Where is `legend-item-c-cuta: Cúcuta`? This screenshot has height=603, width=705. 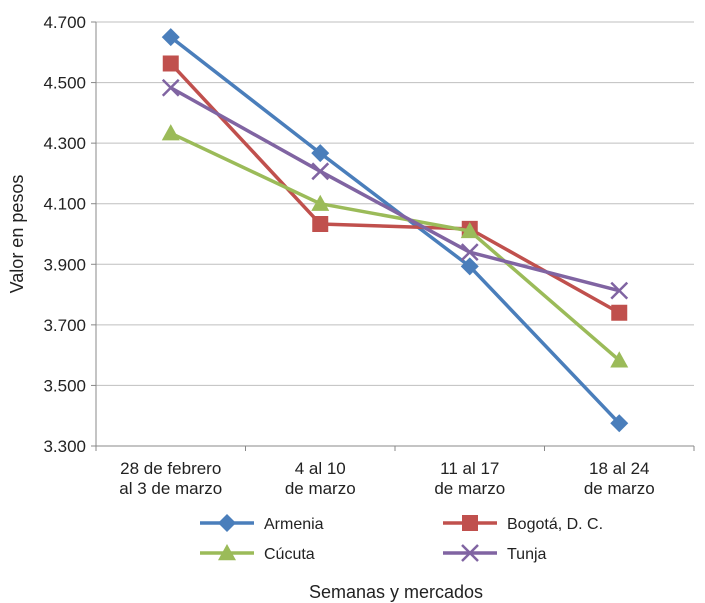 legend-item-c-cuta: Cúcuta is located at coordinates (257, 553).